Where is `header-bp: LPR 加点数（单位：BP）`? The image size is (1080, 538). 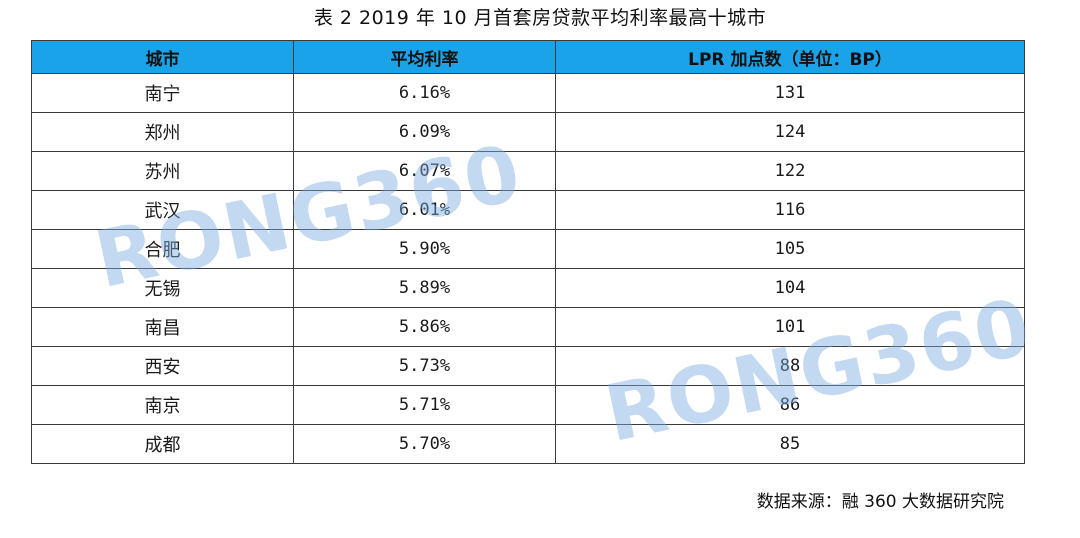
header-bp: LPR 加点数（单位：BP） is located at coordinates (790, 57).